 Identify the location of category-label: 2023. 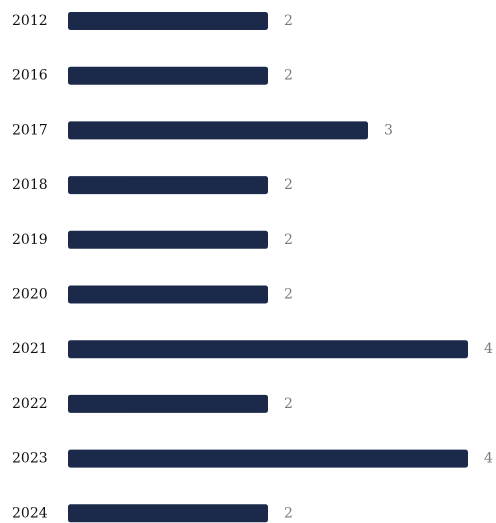
(30, 459).